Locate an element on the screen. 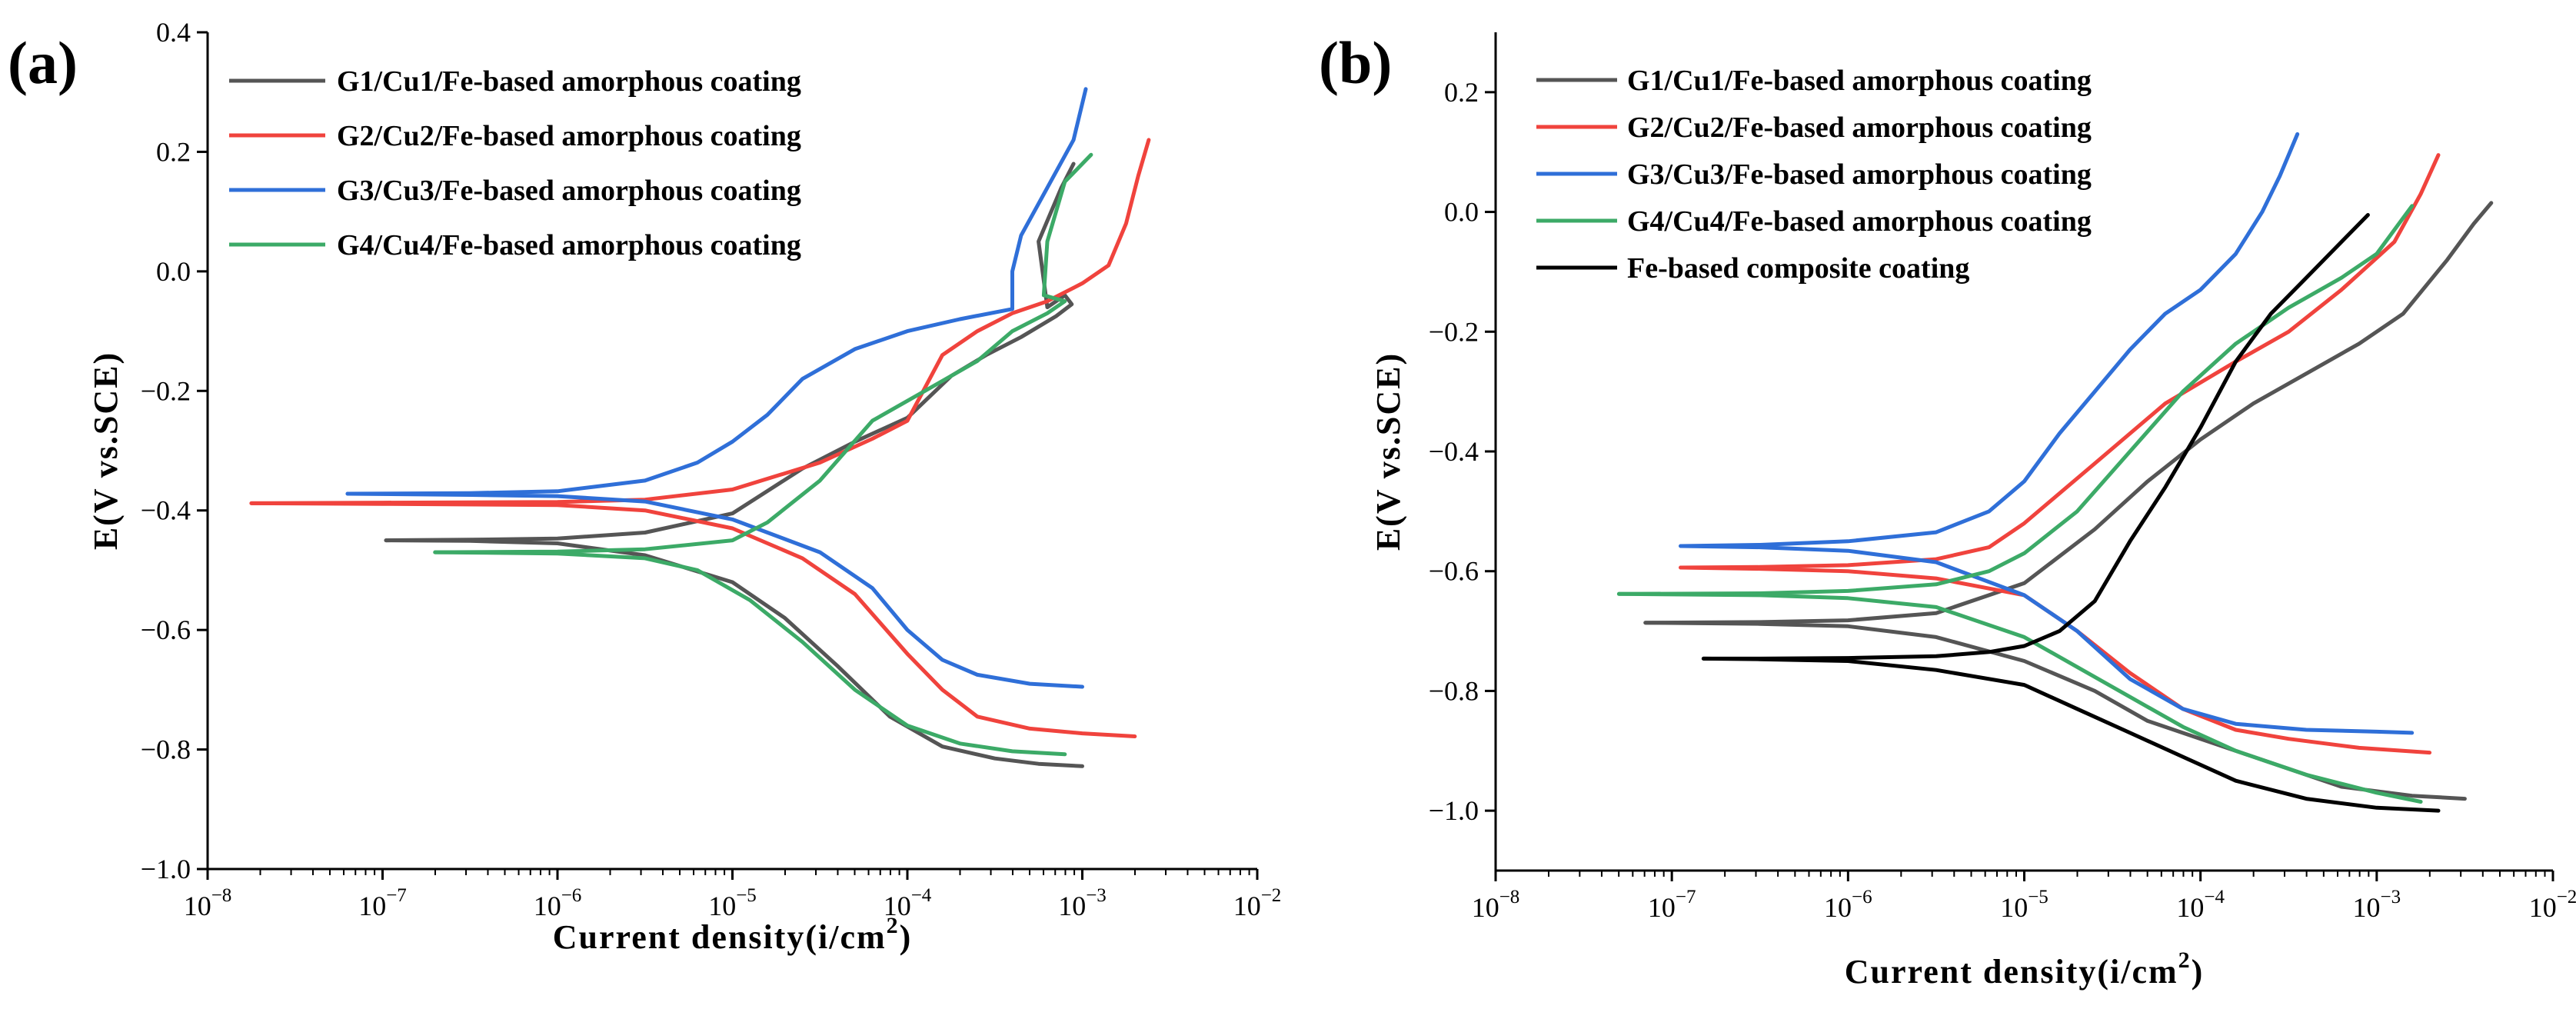 The image size is (2576, 1019). series-g2-anodic-line is located at coordinates (2060, 361).